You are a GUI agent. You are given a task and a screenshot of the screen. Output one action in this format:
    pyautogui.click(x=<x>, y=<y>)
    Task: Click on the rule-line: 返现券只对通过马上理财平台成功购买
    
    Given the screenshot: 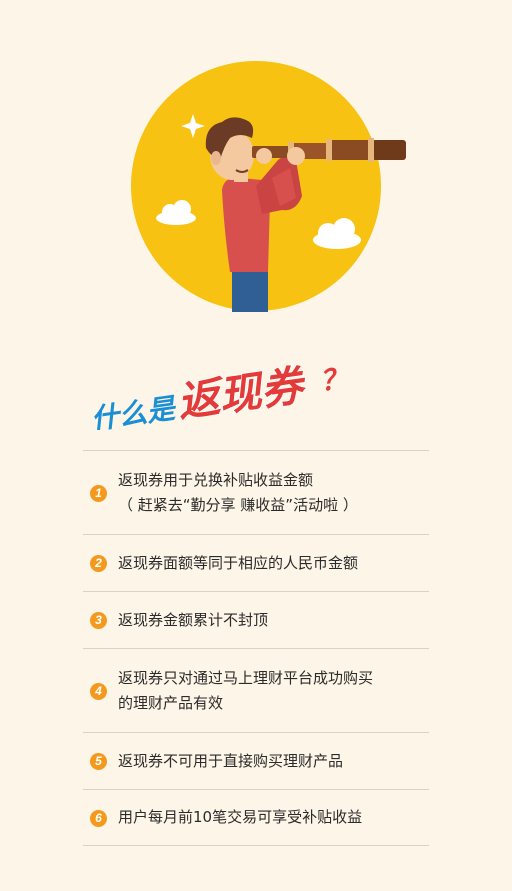 What is the action you would take?
    pyautogui.click(x=246, y=677)
    